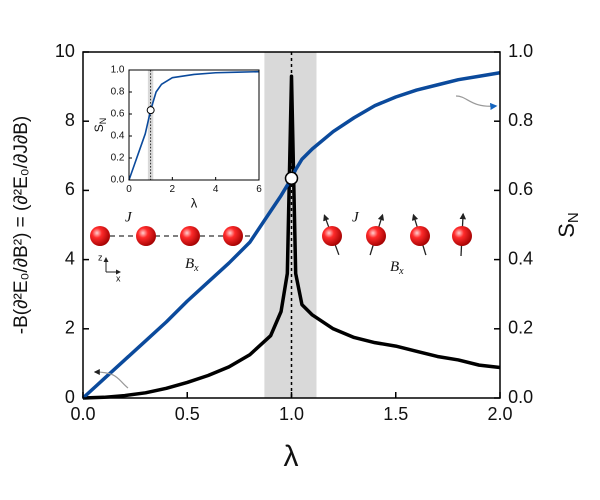  I want to click on y-tick-label: 4, so click(70, 258).